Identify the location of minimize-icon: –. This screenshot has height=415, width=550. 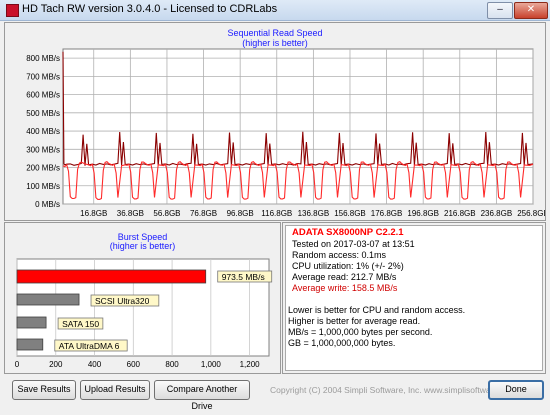
(500, 10).